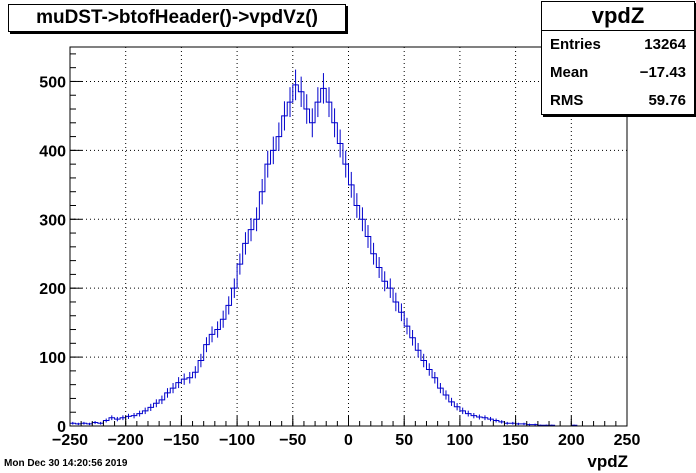 The width and height of the screenshot is (696, 473). Describe the element at coordinates (662, 72) in the screenshot. I see `stats-value: −17.43` at that location.